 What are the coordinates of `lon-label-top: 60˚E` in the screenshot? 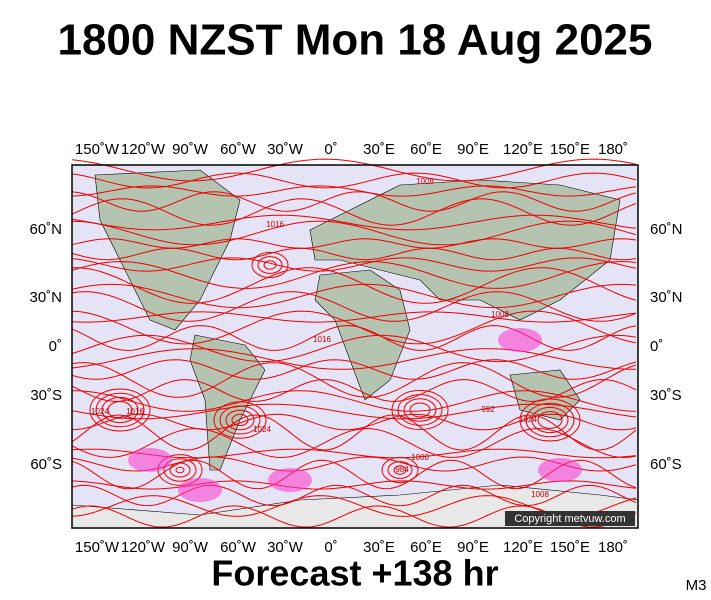 It's located at (426, 149).